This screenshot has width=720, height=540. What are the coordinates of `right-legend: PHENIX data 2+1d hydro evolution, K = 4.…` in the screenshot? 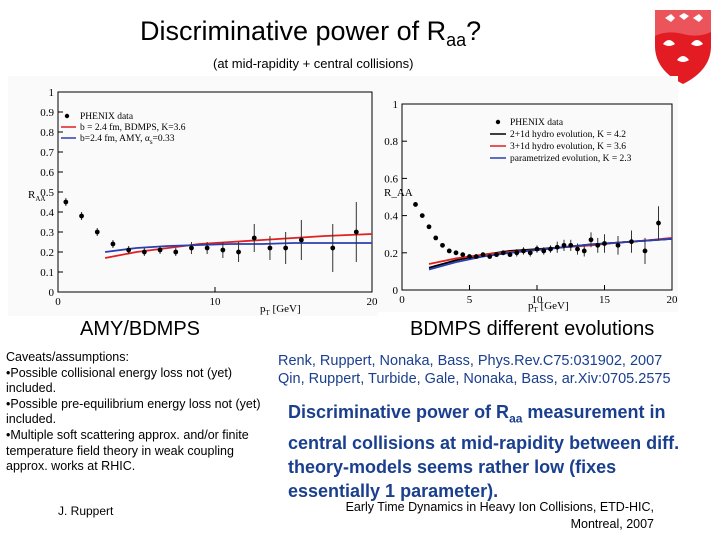 It's located at (561, 141).